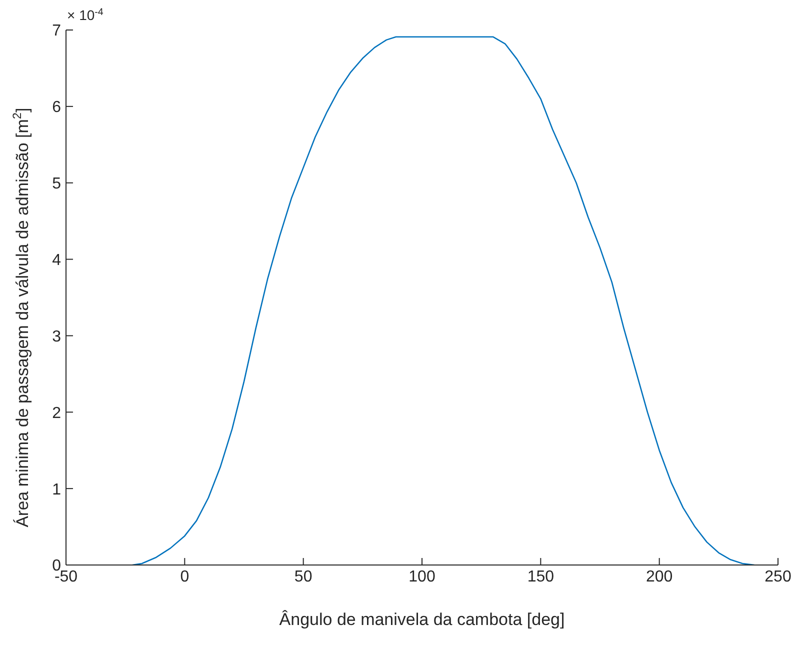  Describe the element at coordinates (57, 107) in the screenshot. I see `y-tick-label: 6` at that location.